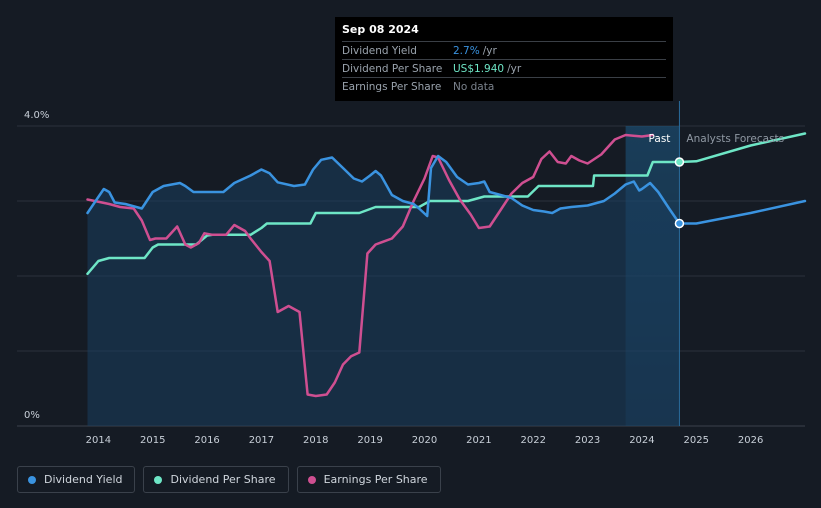 This screenshot has width=821, height=508. I want to click on dividend-yield-line, so click(446, 189).